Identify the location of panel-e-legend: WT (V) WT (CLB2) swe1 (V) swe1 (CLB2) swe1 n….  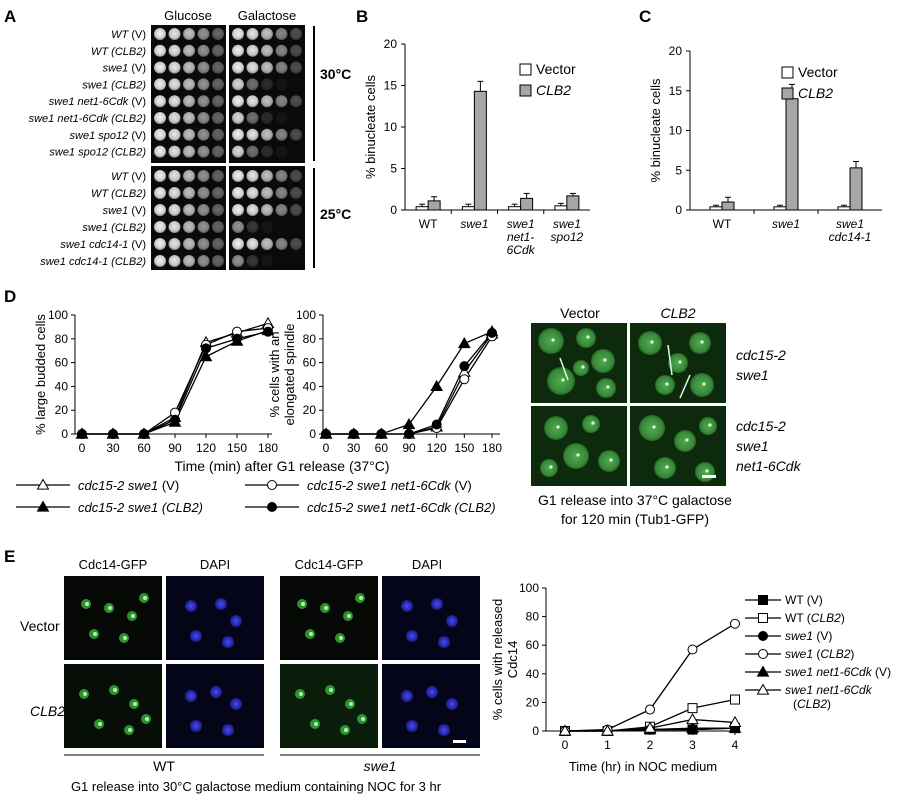
(818, 652).